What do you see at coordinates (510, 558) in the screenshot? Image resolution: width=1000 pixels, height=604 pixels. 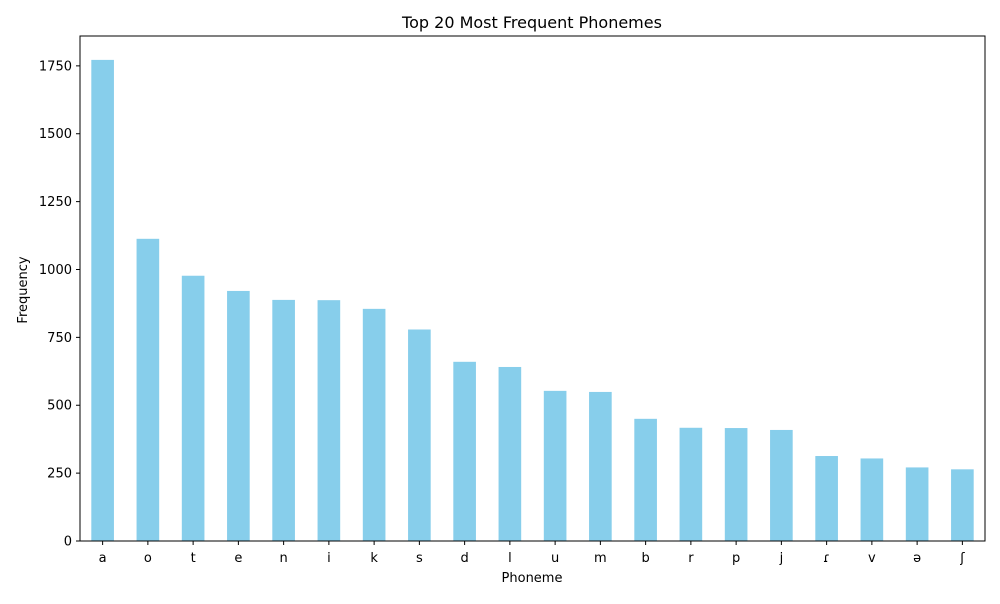 I see `x-tick-label: l` at bounding box center [510, 558].